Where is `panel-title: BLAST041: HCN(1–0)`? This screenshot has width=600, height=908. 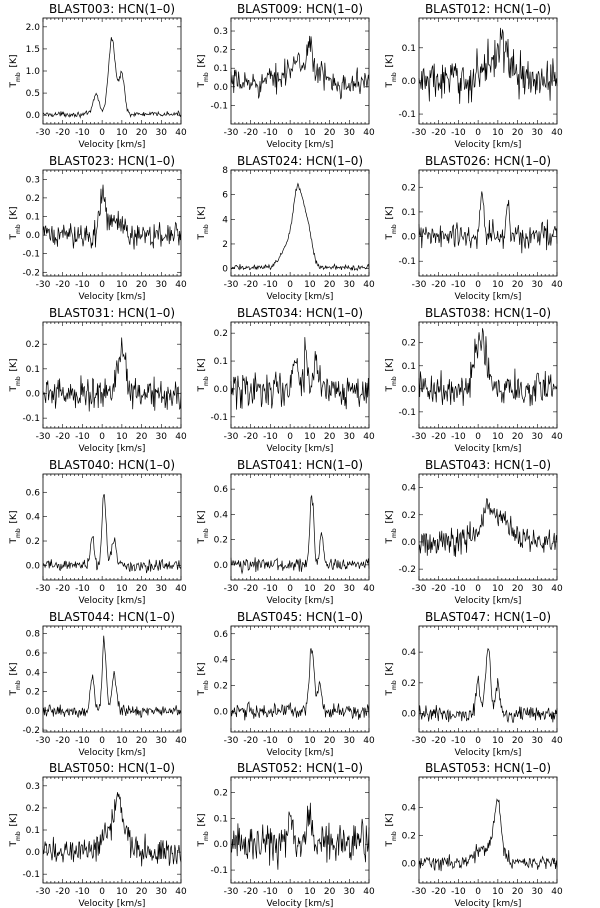
panel-title: BLAST041: HCN(1–0) is located at coordinates (300, 465).